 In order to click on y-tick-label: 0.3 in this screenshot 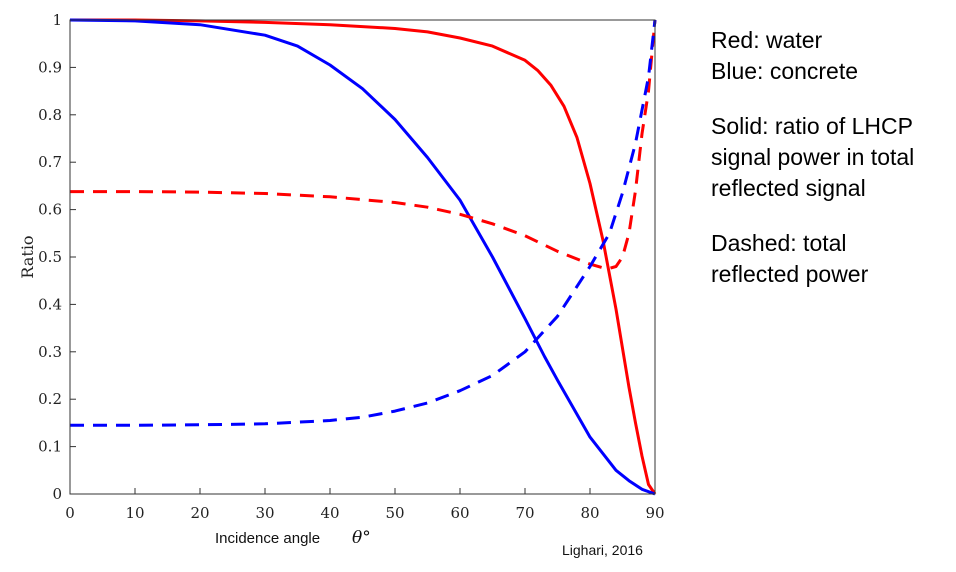, I will do `click(50, 352)`.